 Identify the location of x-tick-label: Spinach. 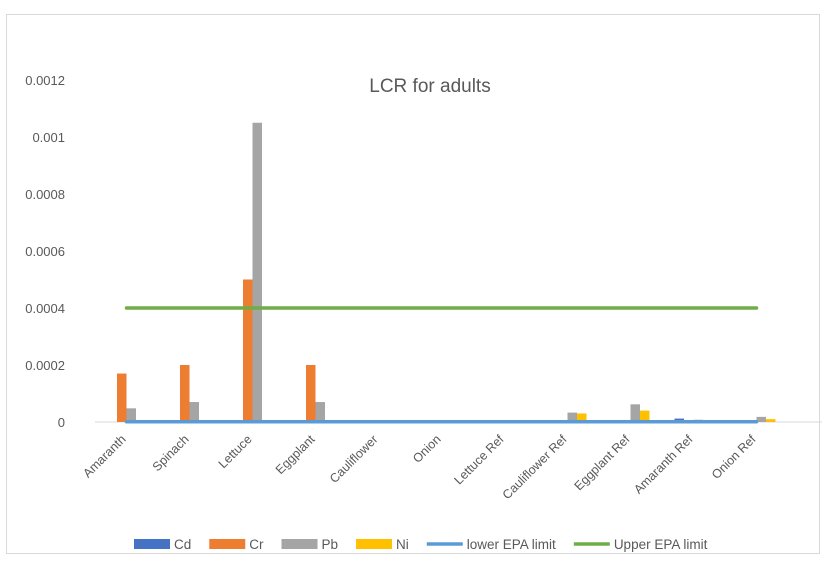
(171, 453).